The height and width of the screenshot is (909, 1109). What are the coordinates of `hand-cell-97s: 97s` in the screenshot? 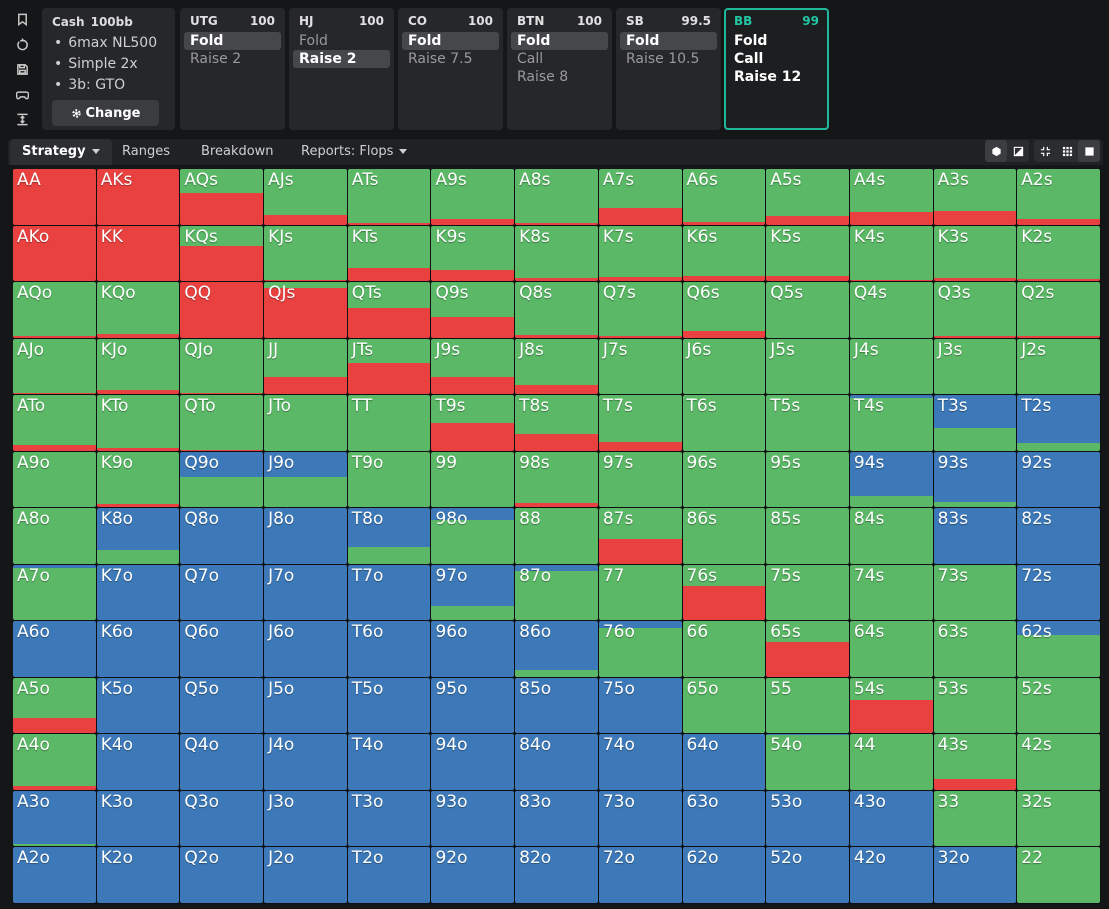 It's located at (640, 479).